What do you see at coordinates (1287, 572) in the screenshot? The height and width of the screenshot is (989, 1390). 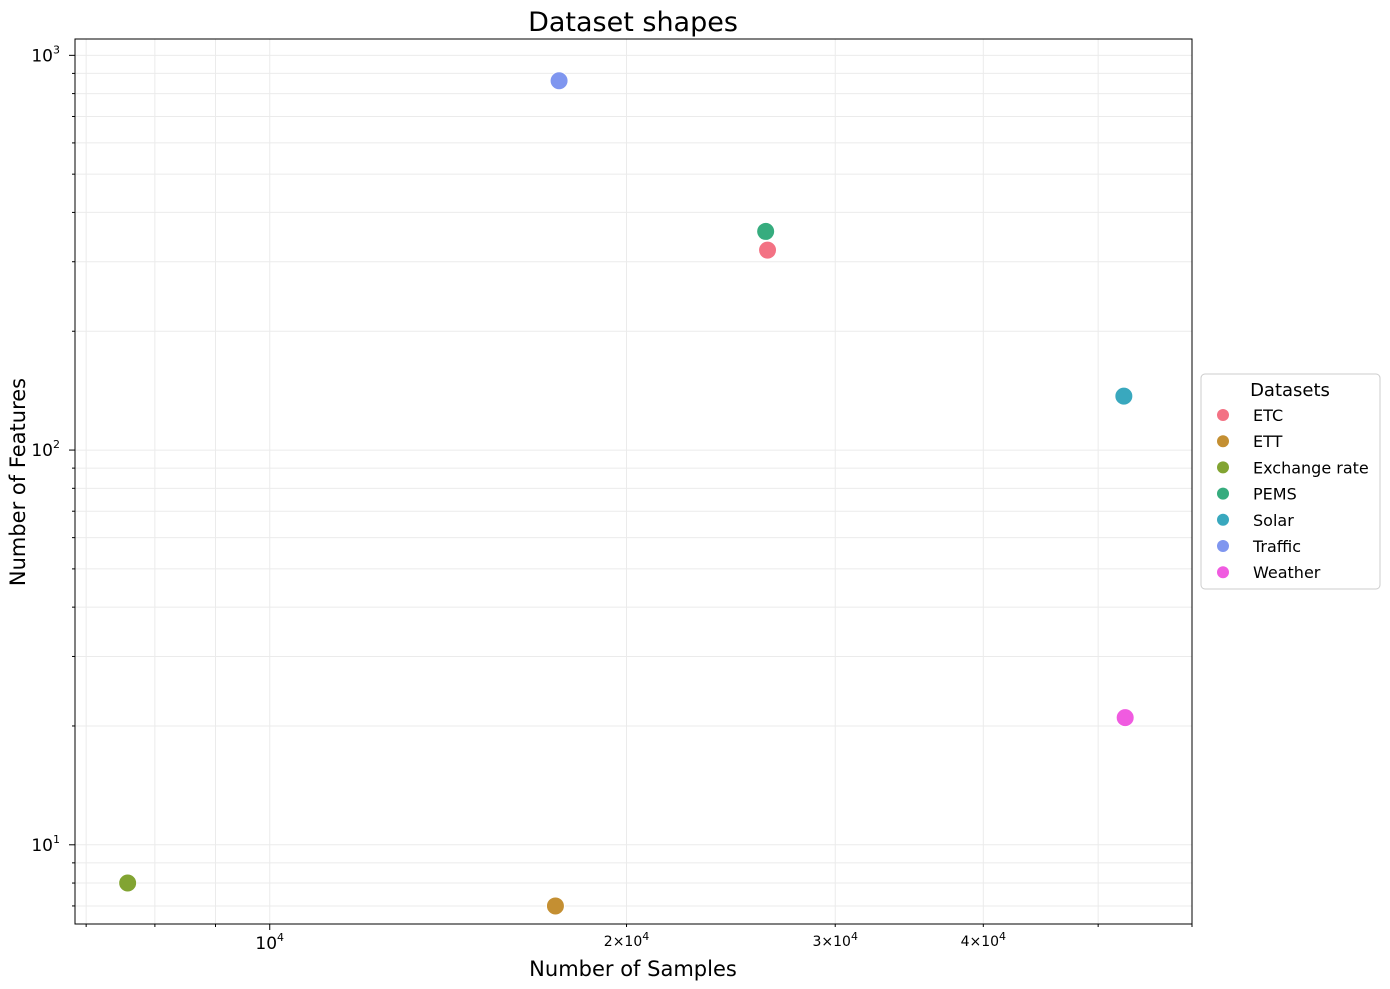 I see `legend-label: Weather` at bounding box center [1287, 572].